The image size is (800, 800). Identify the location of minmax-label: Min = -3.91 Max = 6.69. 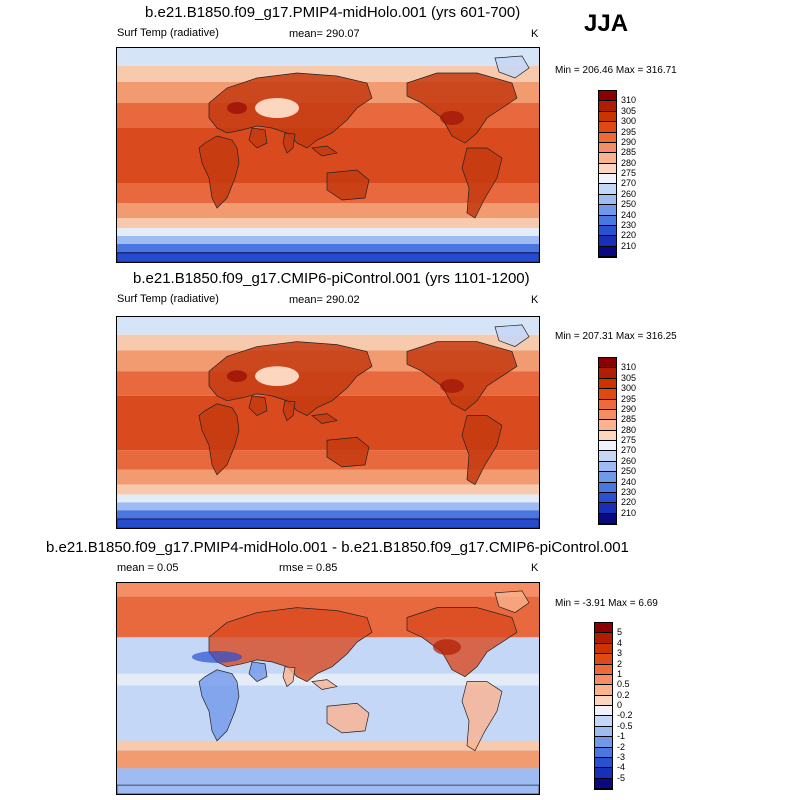
(606, 603).